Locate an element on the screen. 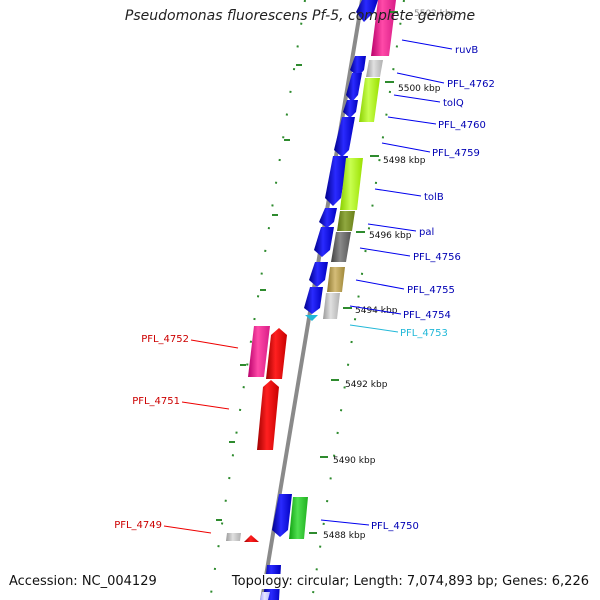  left-labels: PFL_4752 PFL_4751 PFL_4749 is located at coordinates (176, 434).